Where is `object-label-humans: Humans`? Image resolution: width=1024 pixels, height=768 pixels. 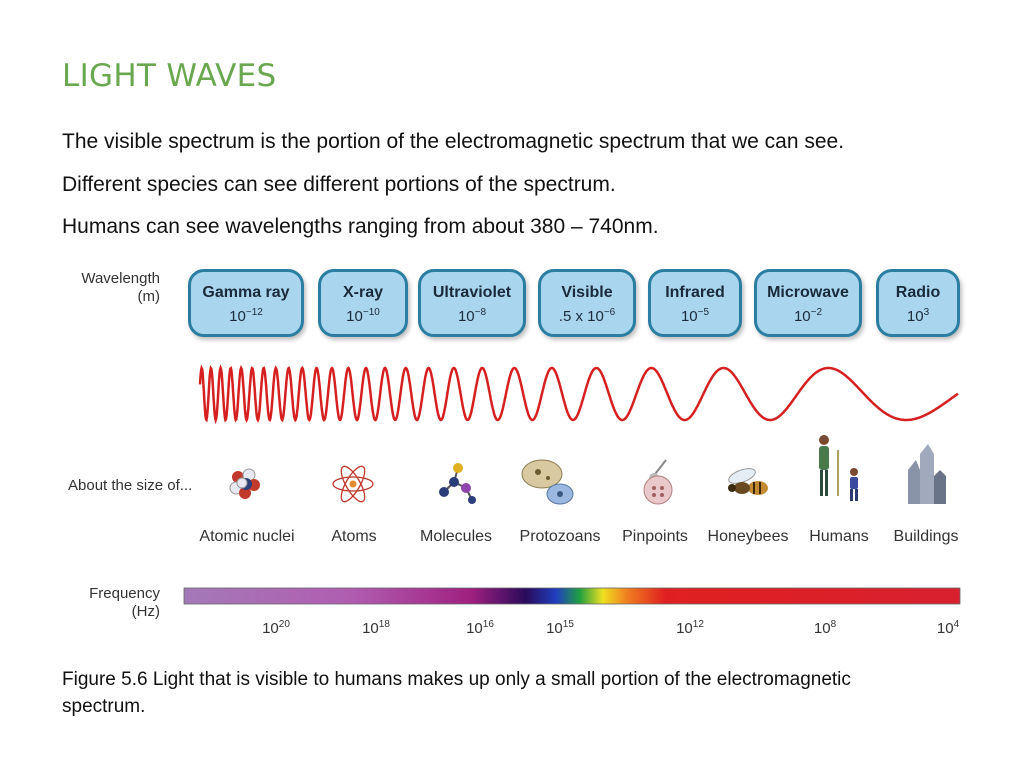 object-label-humans: Humans is located at coordinates (839, 536).